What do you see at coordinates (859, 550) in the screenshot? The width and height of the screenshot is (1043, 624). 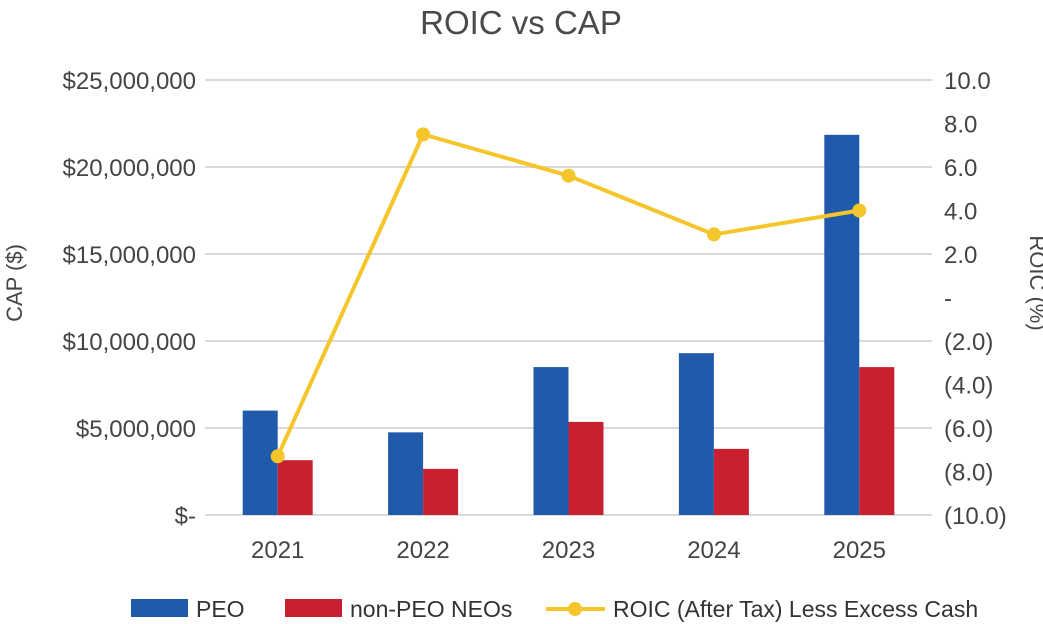 I see `x-tick-label: 2025` at bounding box center [859, 550].